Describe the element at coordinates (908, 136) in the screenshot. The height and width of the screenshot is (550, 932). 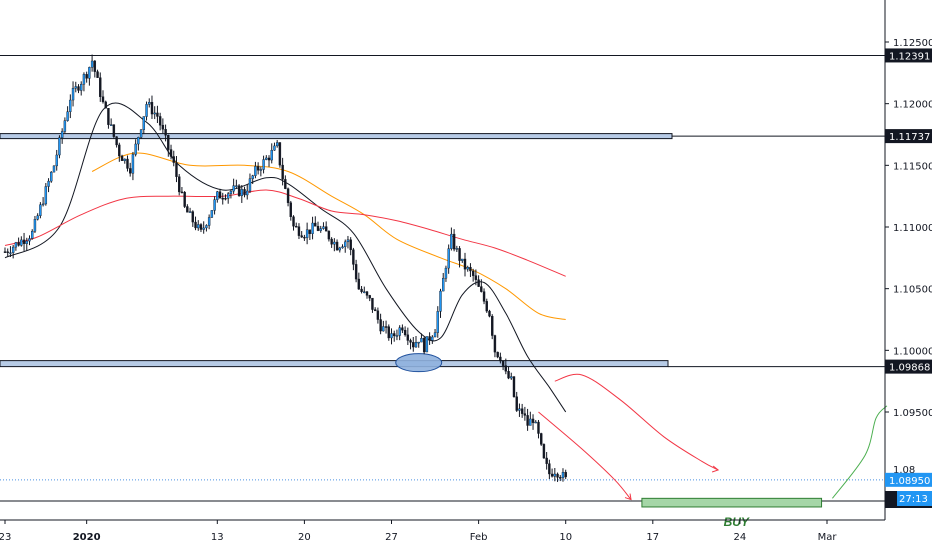
I see `price-badge-resistance-mid-bg` at that location.